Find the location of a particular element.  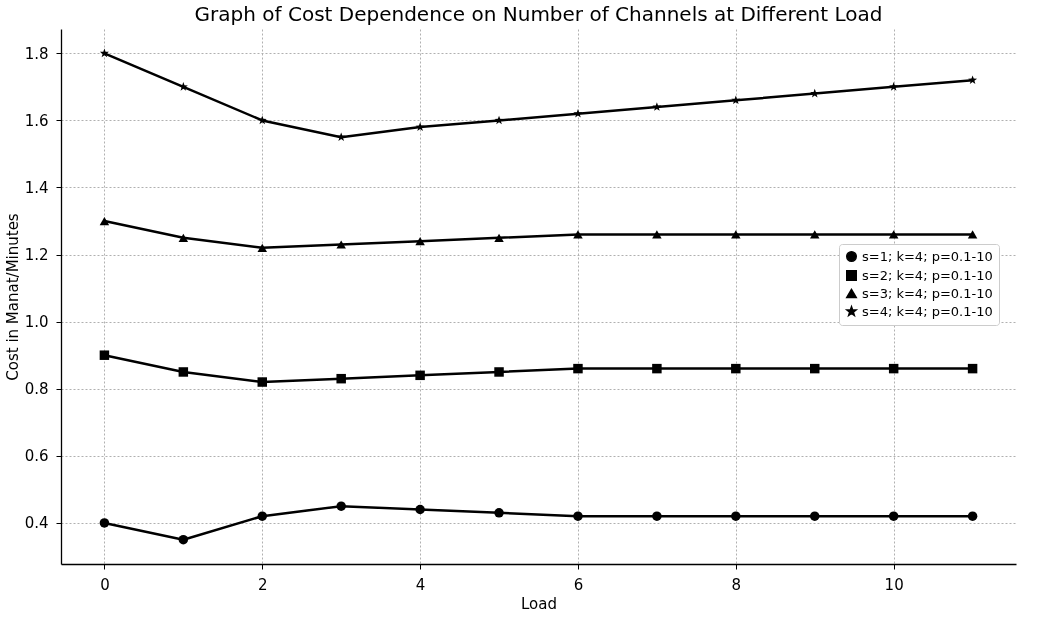

y-tick-label: 1.0 is located at coordinates (36, 322).